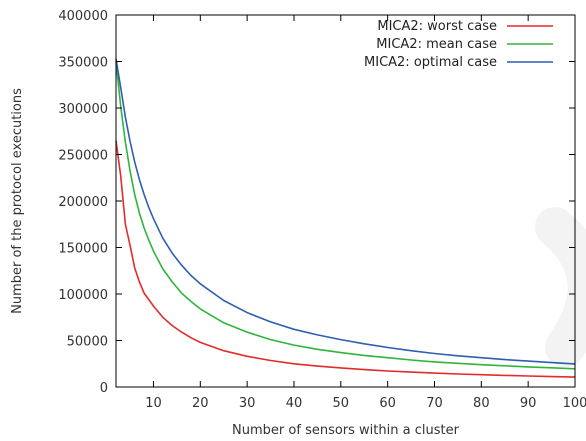 The image size is (586, 441). Describe the element at coordinates (104, 388) in the screenshot. I see `y-tick-label: 0` at that location.